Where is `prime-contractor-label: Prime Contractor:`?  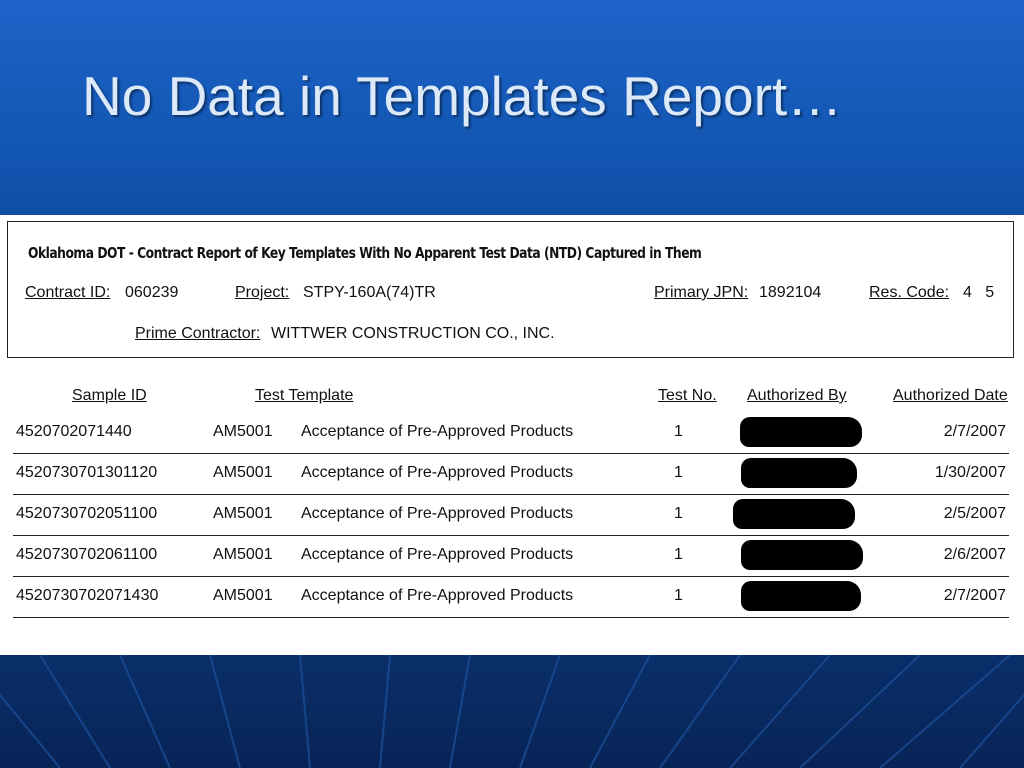
prime-contractor-label: Prime Contractor: is located at coordinates (198, 333).